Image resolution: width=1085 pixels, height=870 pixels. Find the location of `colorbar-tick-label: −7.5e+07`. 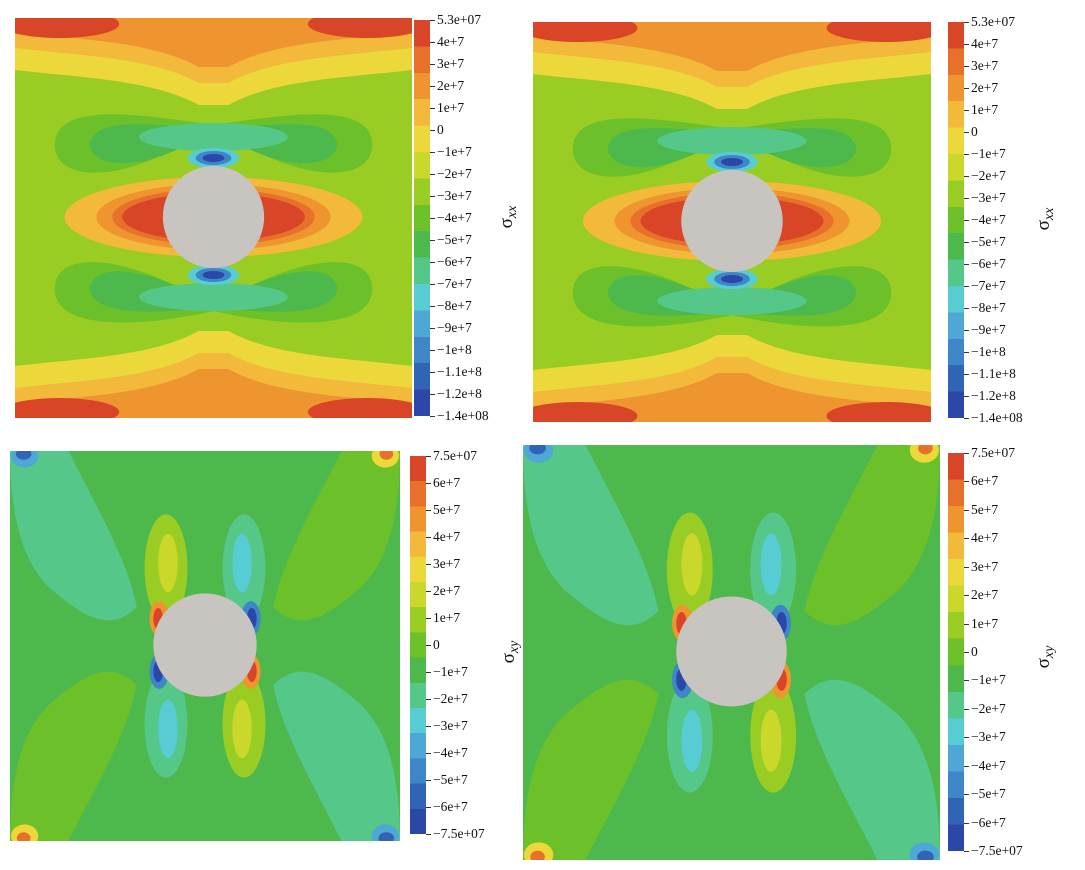

colorbar-tick-label: −7.5e+07 is located at coordinates (459, 833).